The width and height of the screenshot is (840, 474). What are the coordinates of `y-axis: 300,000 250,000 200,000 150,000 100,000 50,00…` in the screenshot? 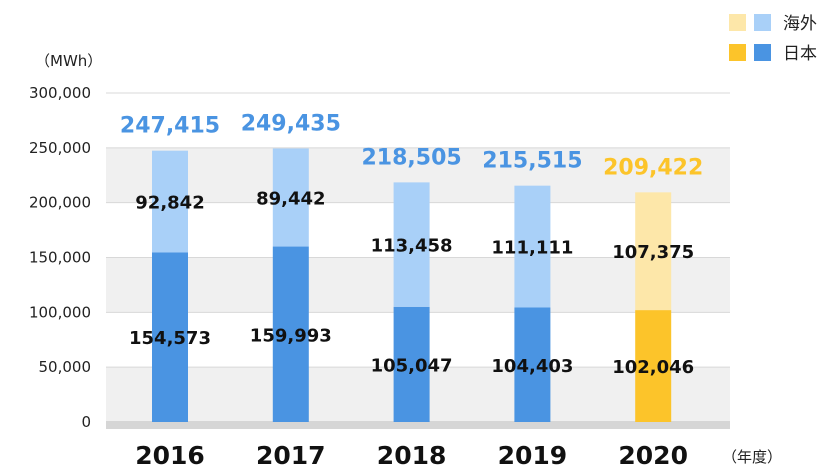 It's located at (60, 257).